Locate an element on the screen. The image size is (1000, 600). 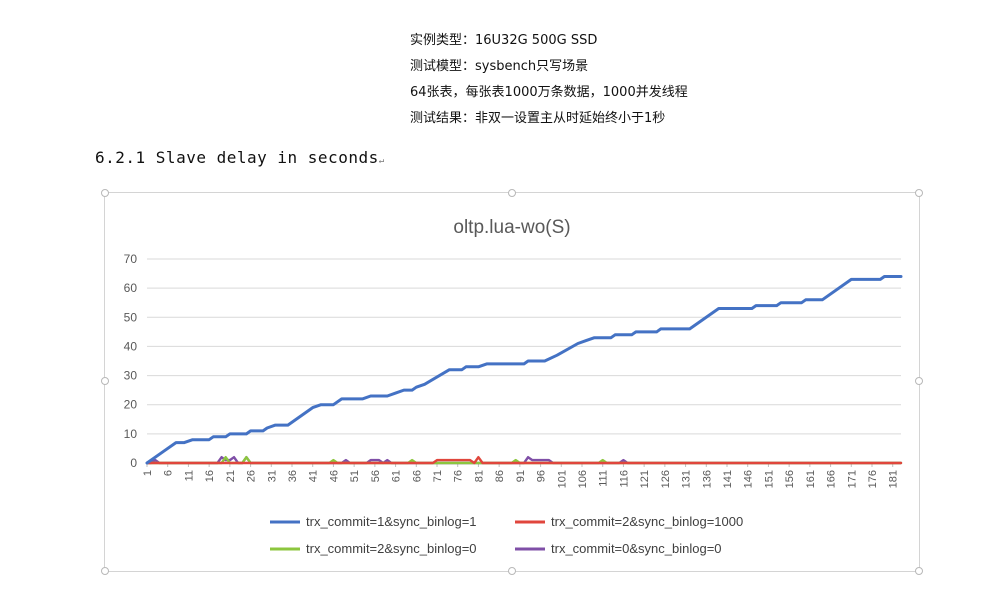
legend-label-2: trx_commit=2&sync_binlog=1000 is located at coordinates (647, 521).